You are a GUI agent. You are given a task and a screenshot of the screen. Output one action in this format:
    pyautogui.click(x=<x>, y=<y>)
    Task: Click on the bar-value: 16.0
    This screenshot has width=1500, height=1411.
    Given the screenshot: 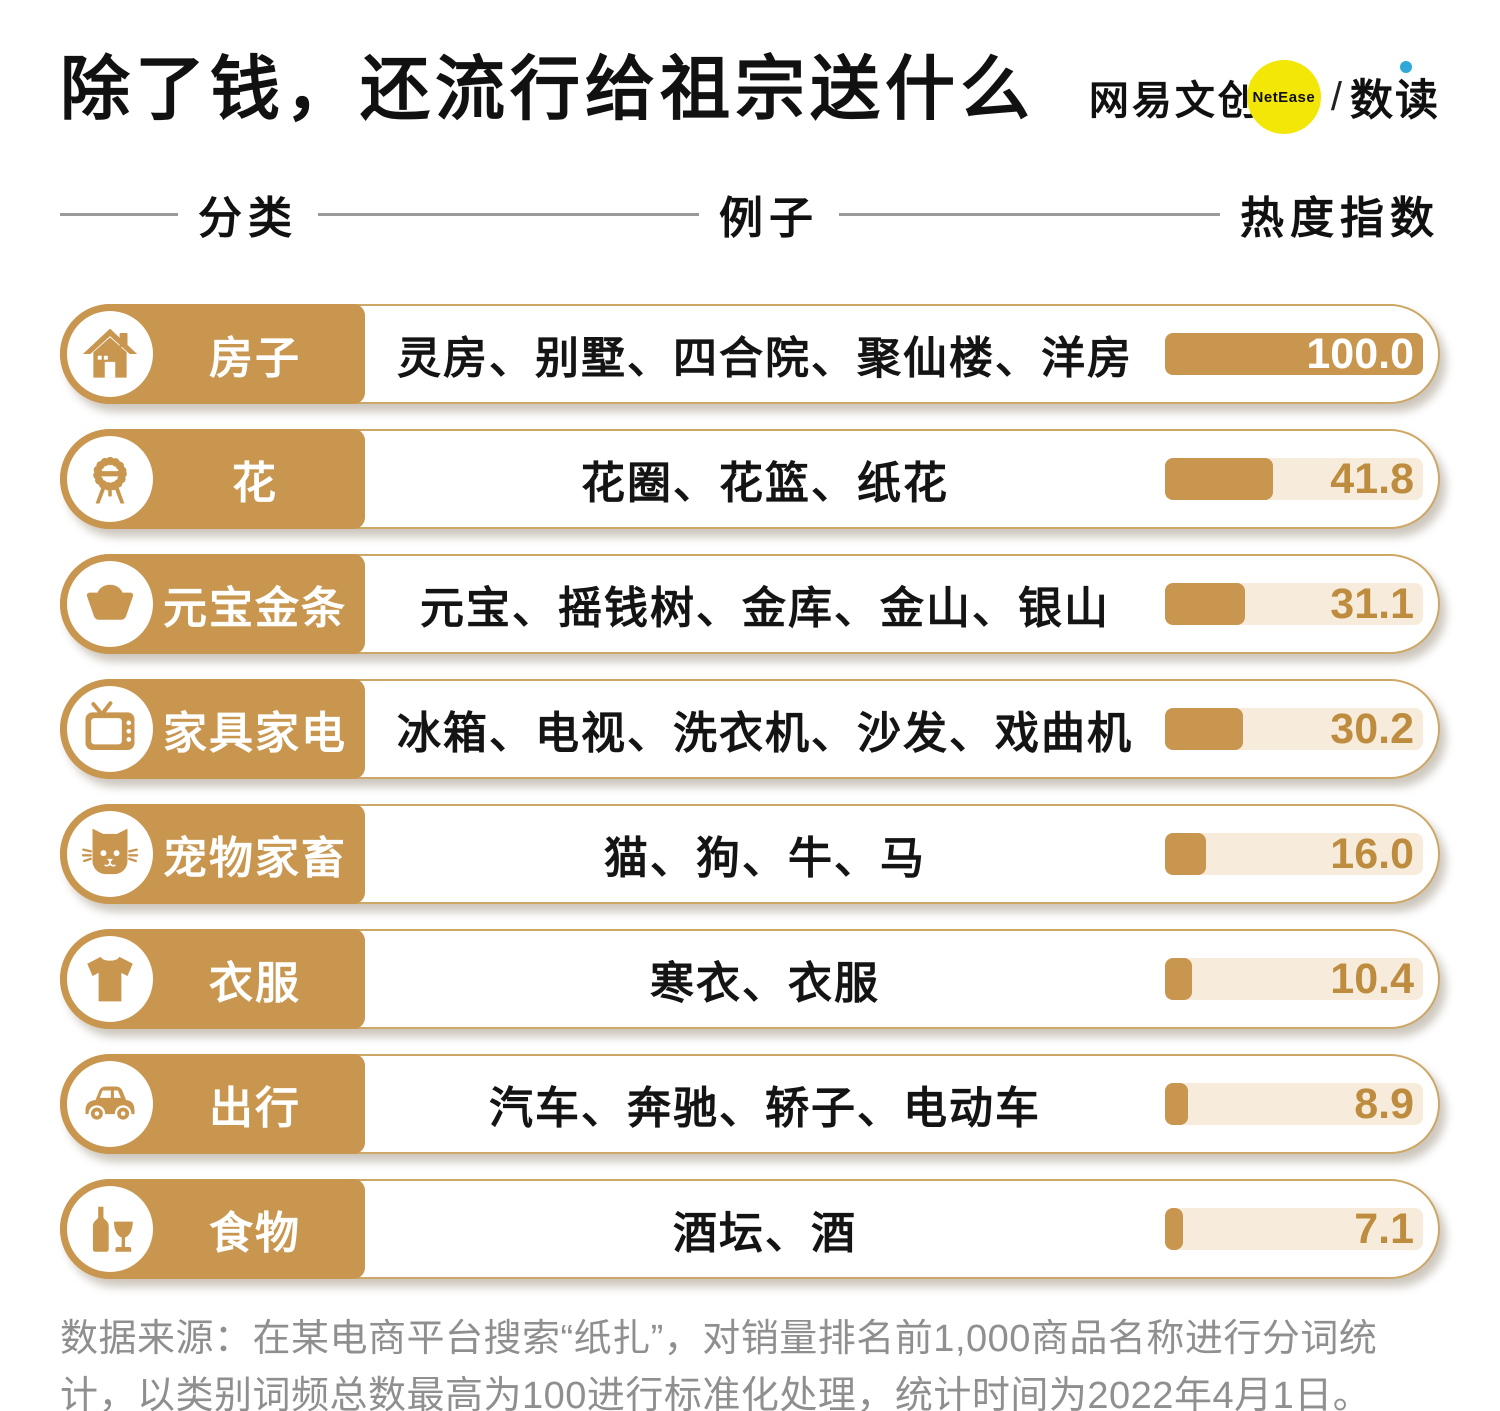 What is the action you would take?
    pyautogui.click(x=1372, y=854)
    